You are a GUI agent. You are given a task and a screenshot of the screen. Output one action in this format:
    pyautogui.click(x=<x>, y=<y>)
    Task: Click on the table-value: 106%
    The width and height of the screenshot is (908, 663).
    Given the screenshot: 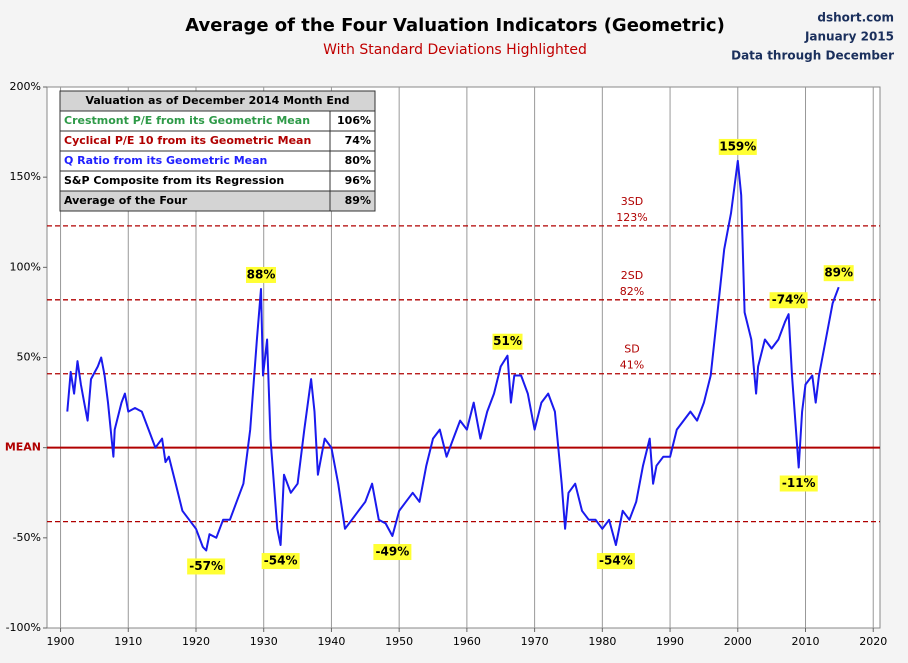 What is the action you would take?
    pyautogui.click(x=354, y=120)
    